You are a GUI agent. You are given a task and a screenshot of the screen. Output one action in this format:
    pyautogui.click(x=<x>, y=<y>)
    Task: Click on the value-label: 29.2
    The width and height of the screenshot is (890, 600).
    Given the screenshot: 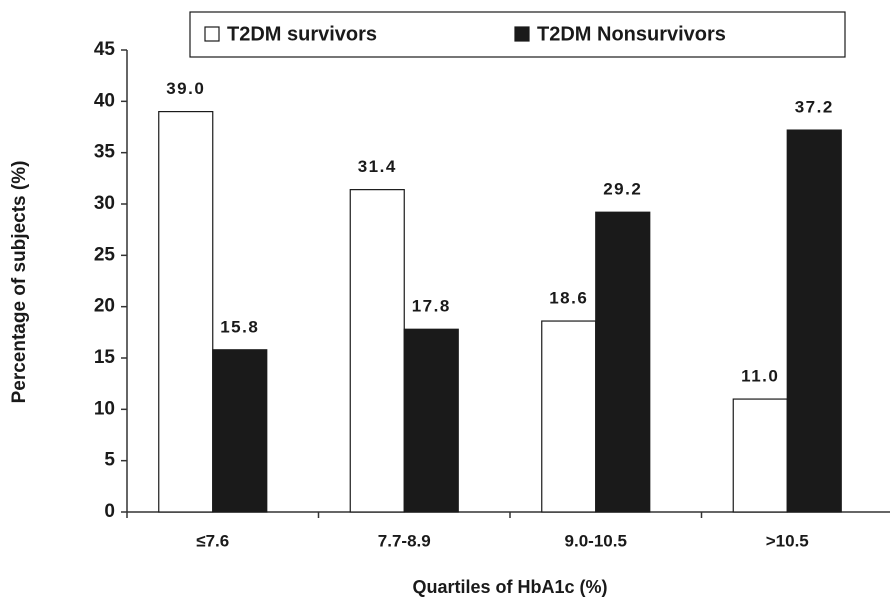 What is the action you would take?
    pyautogui.click(x=622, y=189)
    